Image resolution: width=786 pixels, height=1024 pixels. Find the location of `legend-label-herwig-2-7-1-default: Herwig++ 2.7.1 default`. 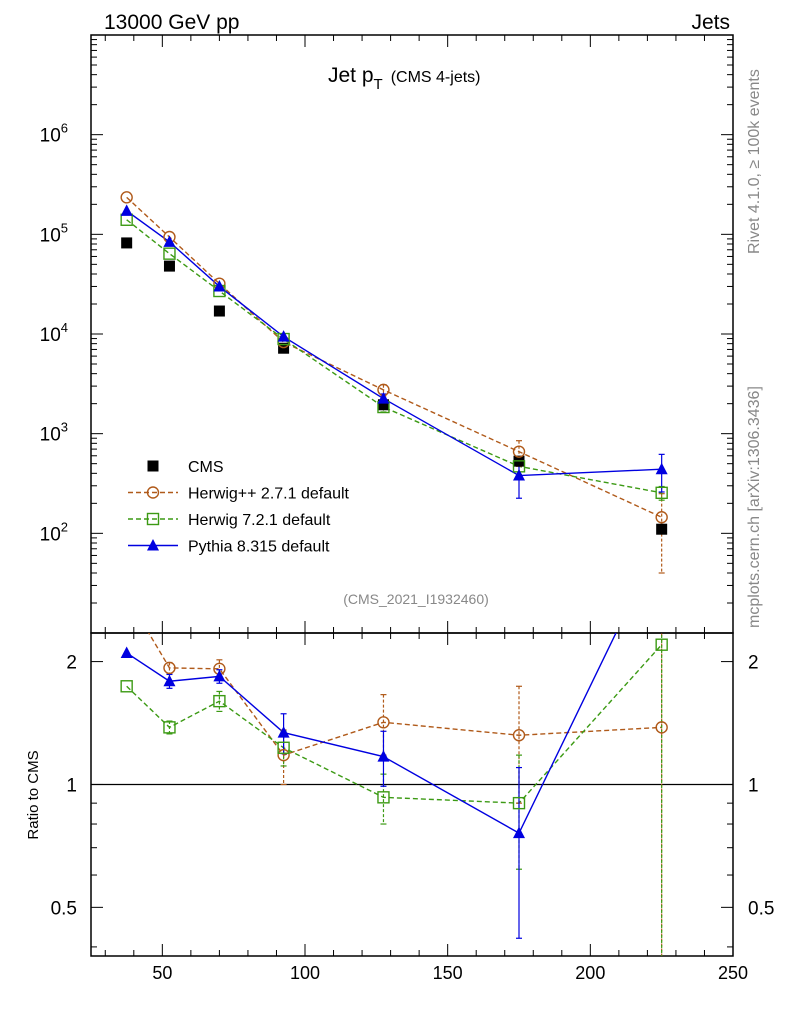

legend-label-herwig-2-7-1-default: Herwig++ 2.7.1 default is located at coordinates (269, 494).